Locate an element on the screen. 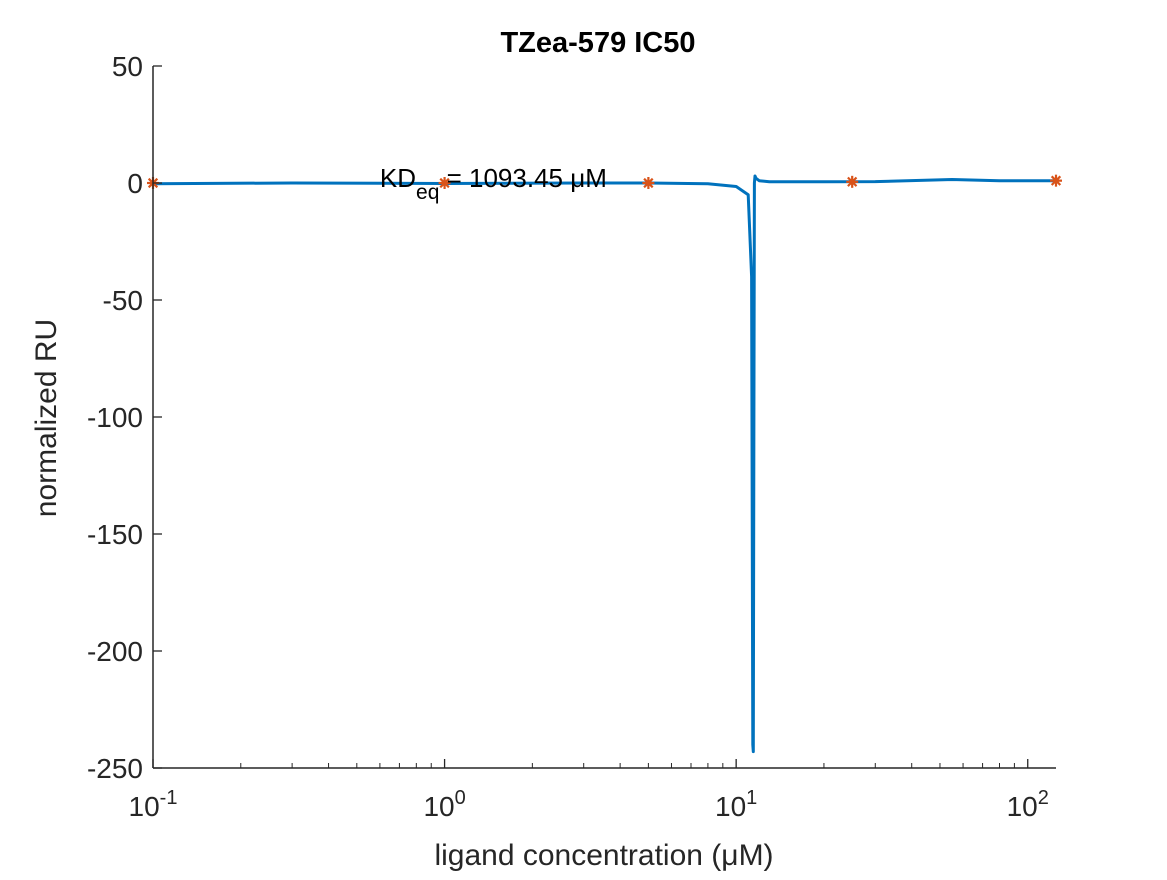 The image size is (1167, 880). x-tick-label: 10² is located at coordinates (1028, 804).